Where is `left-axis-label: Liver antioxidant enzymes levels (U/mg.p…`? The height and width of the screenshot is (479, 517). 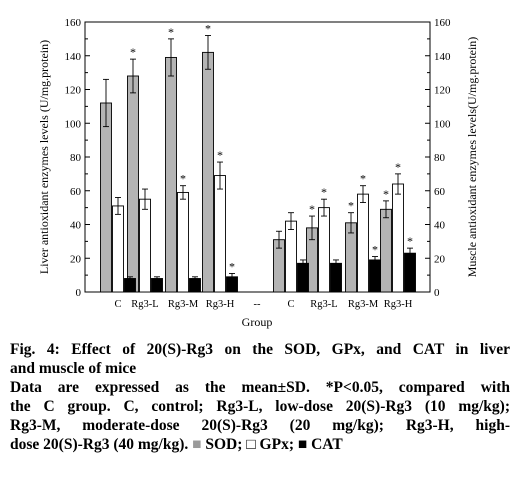
left-axis-label: Liver antioxidant enzymes levels (U/mg.p… is located at coordinates (44, 157).